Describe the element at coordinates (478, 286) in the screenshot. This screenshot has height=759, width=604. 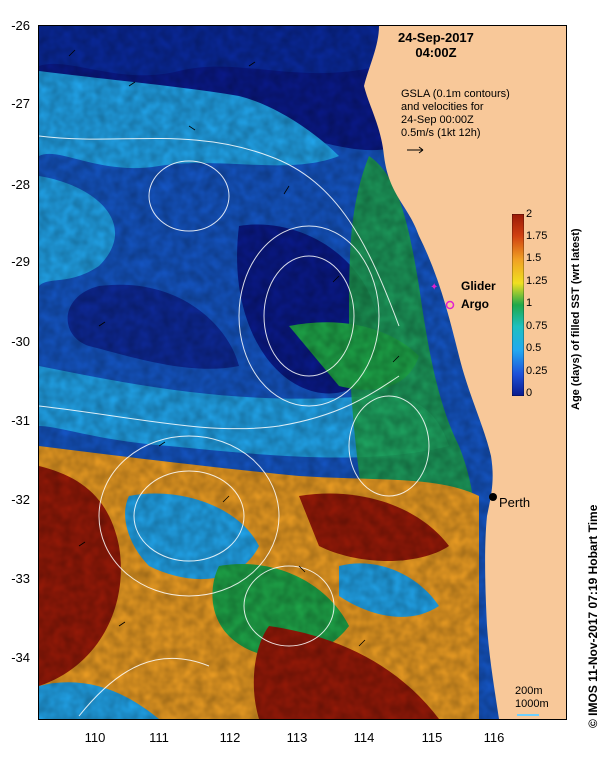
I see `legend-glider-label: Glider` at that location.